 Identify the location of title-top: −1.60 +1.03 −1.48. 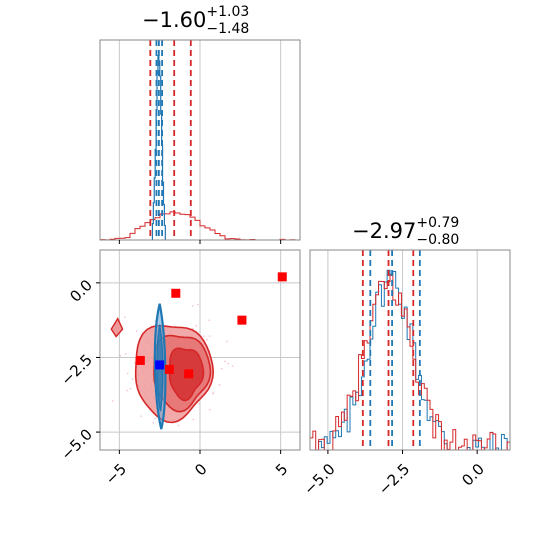
(195, 20).